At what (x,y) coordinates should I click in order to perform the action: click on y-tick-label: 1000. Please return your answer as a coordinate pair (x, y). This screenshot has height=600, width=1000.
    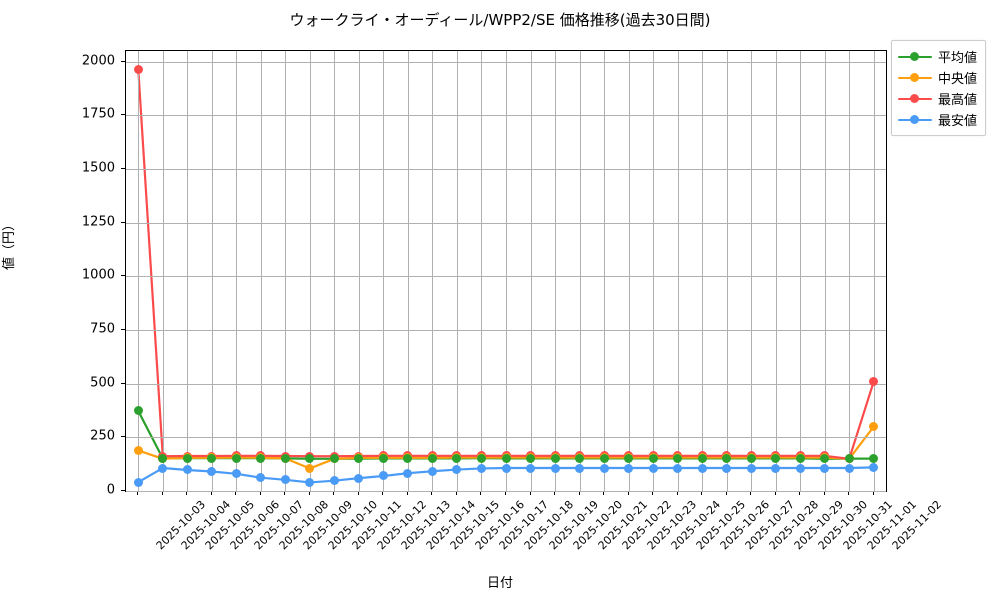
    Looking at the image, I should click on (98, 275).